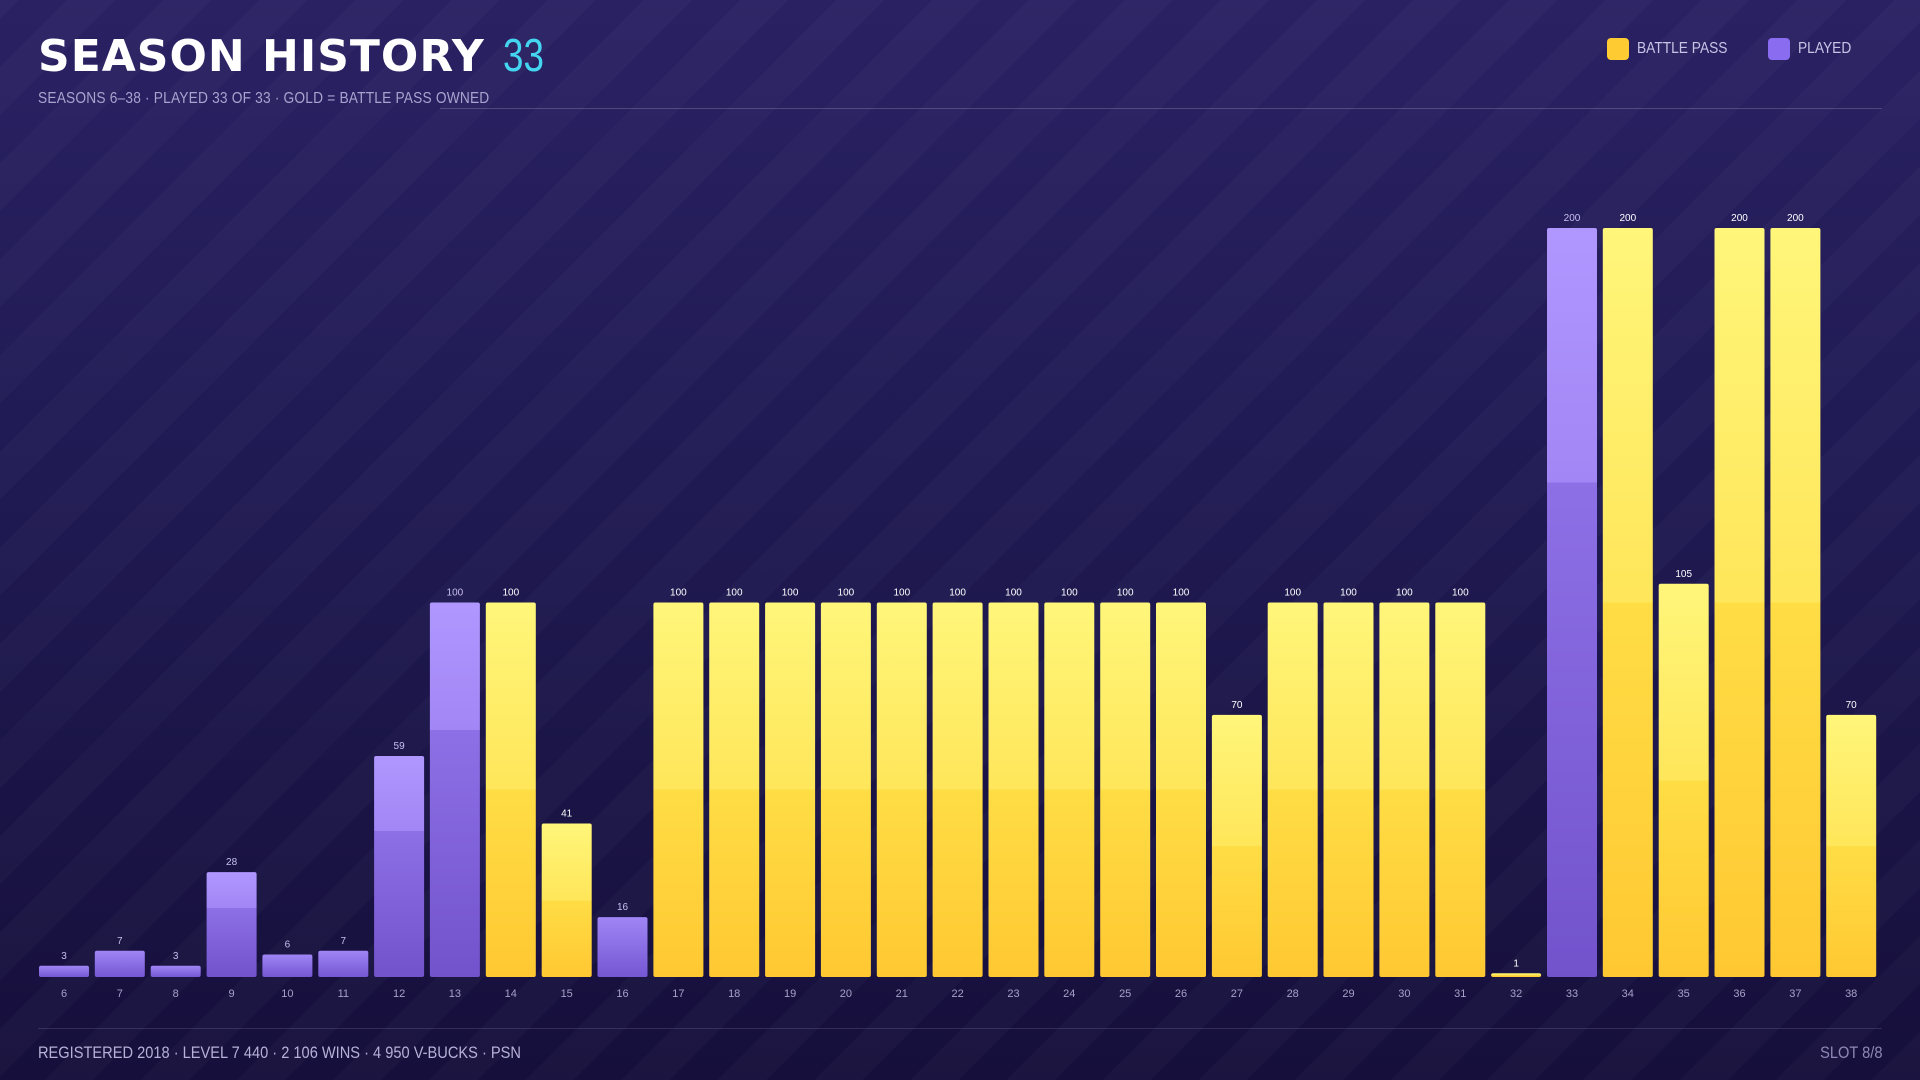 The height and width of the screenshot is (1080, 1920). What do you see at coordinates (64, 994) in the screenshot?
I see `tick-label-season-6: 6` at bounding box center [64, 994].